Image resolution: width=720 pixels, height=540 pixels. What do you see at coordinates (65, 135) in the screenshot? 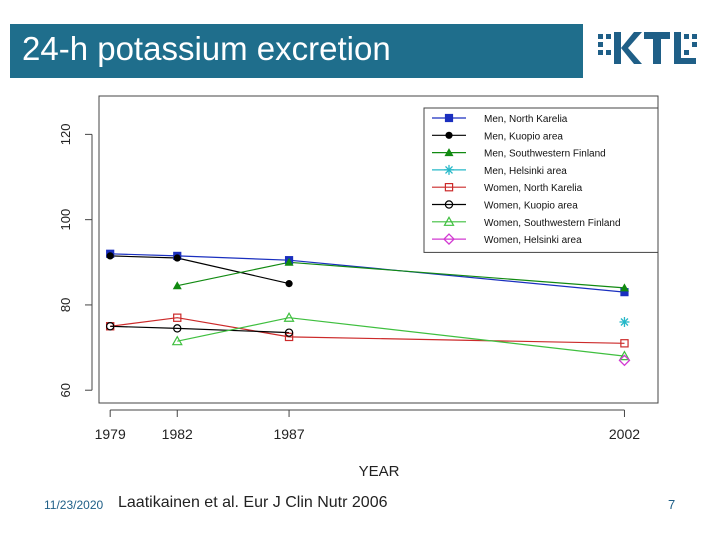
I see `y-tick-label: 120` at bounding box center [65, 135].